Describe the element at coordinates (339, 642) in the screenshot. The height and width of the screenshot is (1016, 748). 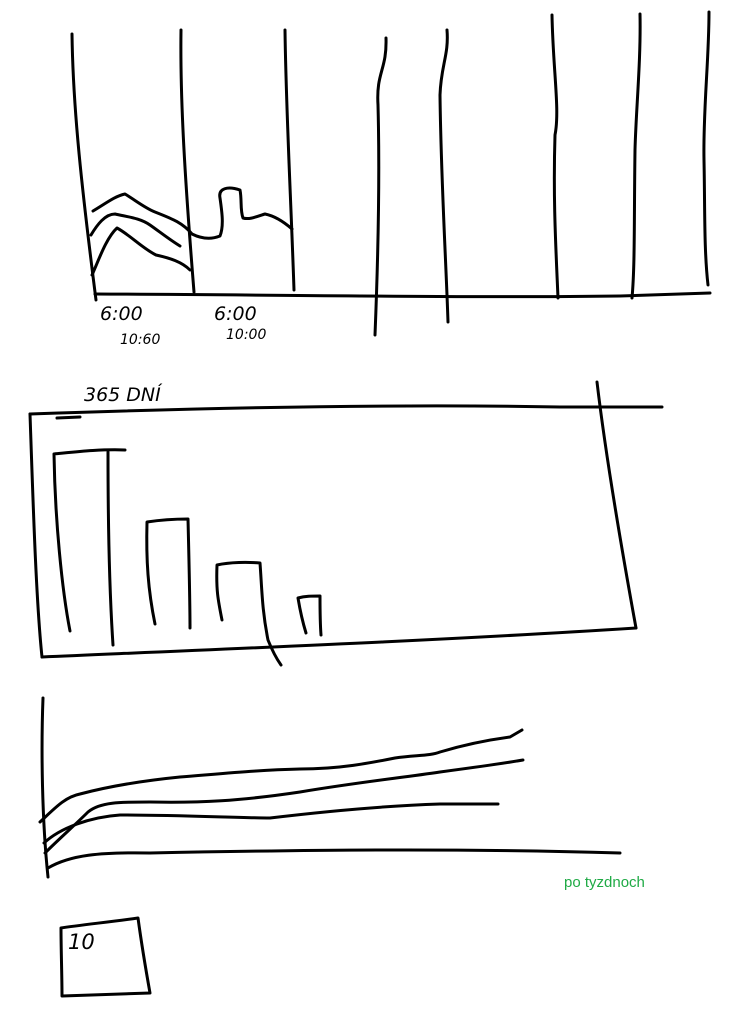
I see `bottom-frame-line` at that location.